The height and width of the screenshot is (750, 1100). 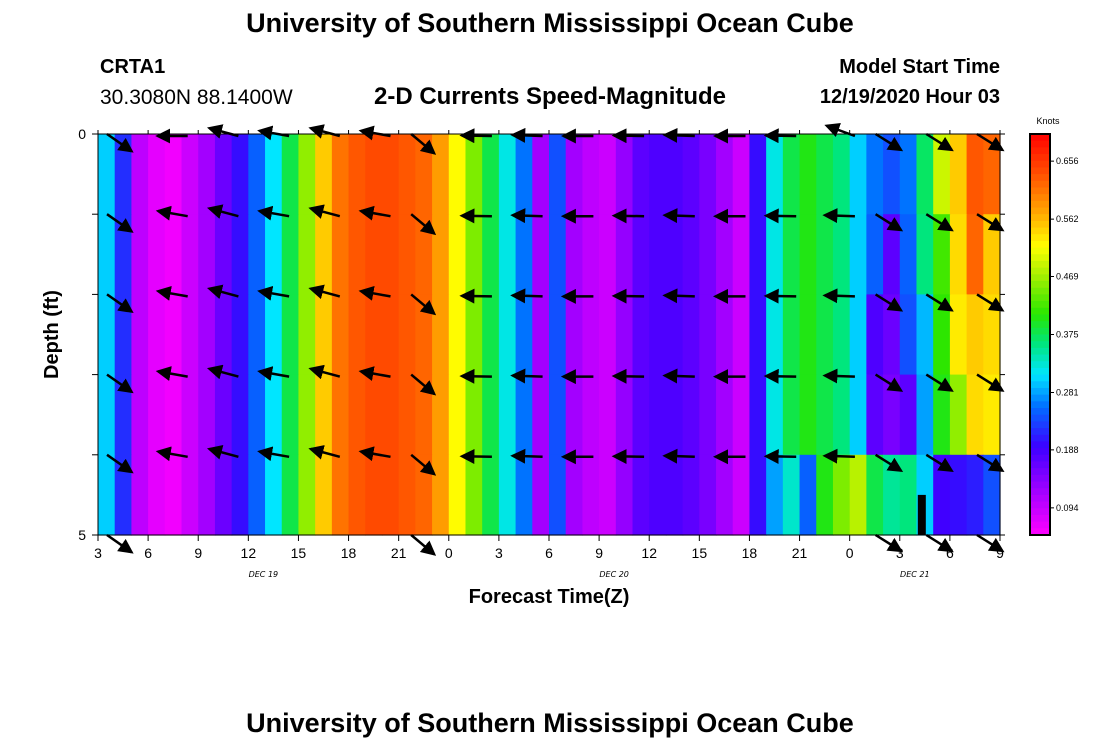 What do you see at coordinates (649, 553) in the screenshot?
I see `x-tick-label: 12` at bounding box center [649, 553].